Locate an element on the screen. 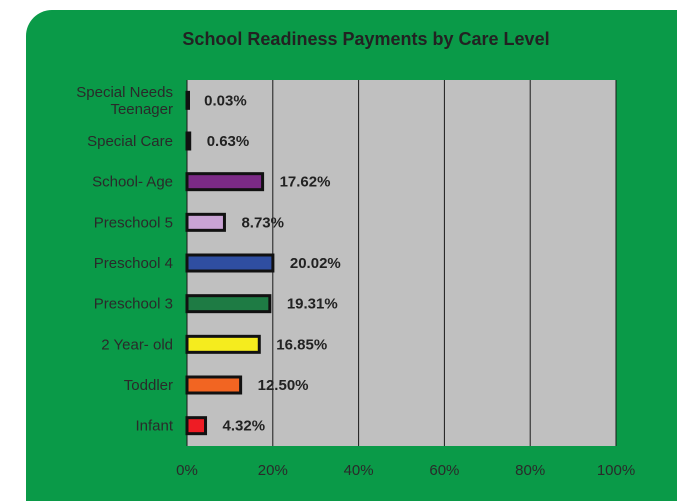 This screenshot has height=501, width=677. data-label: 20.02% is located at coordinates (315, 263).